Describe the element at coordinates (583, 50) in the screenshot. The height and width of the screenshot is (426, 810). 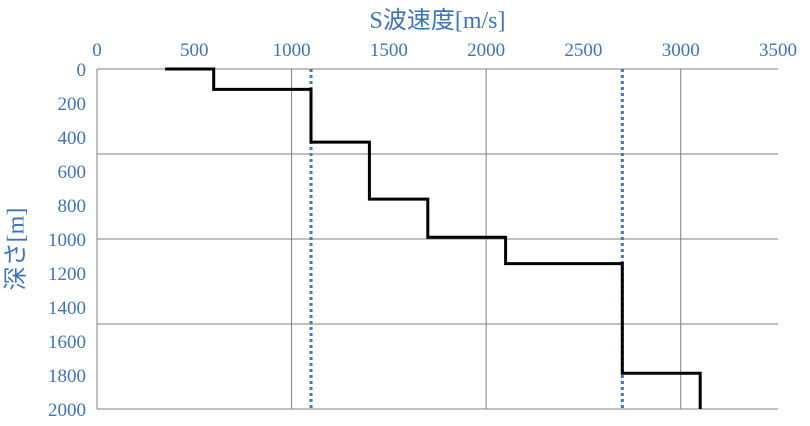
I see `x-tick-label: 2500` at that location.